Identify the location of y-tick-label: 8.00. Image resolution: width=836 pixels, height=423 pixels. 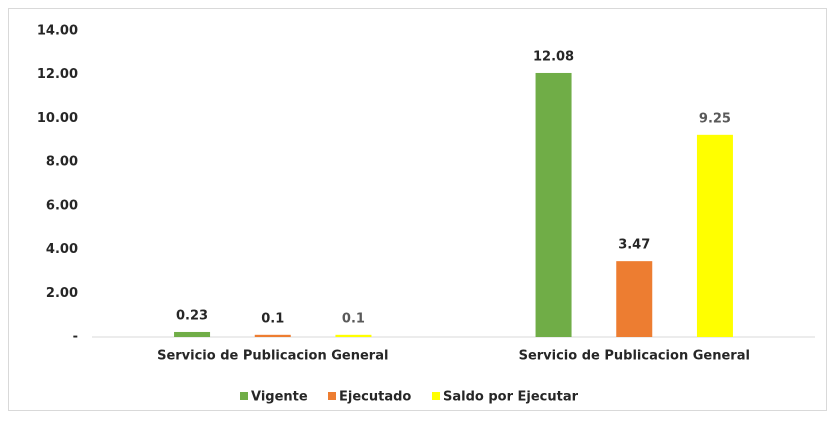
(62, 162).